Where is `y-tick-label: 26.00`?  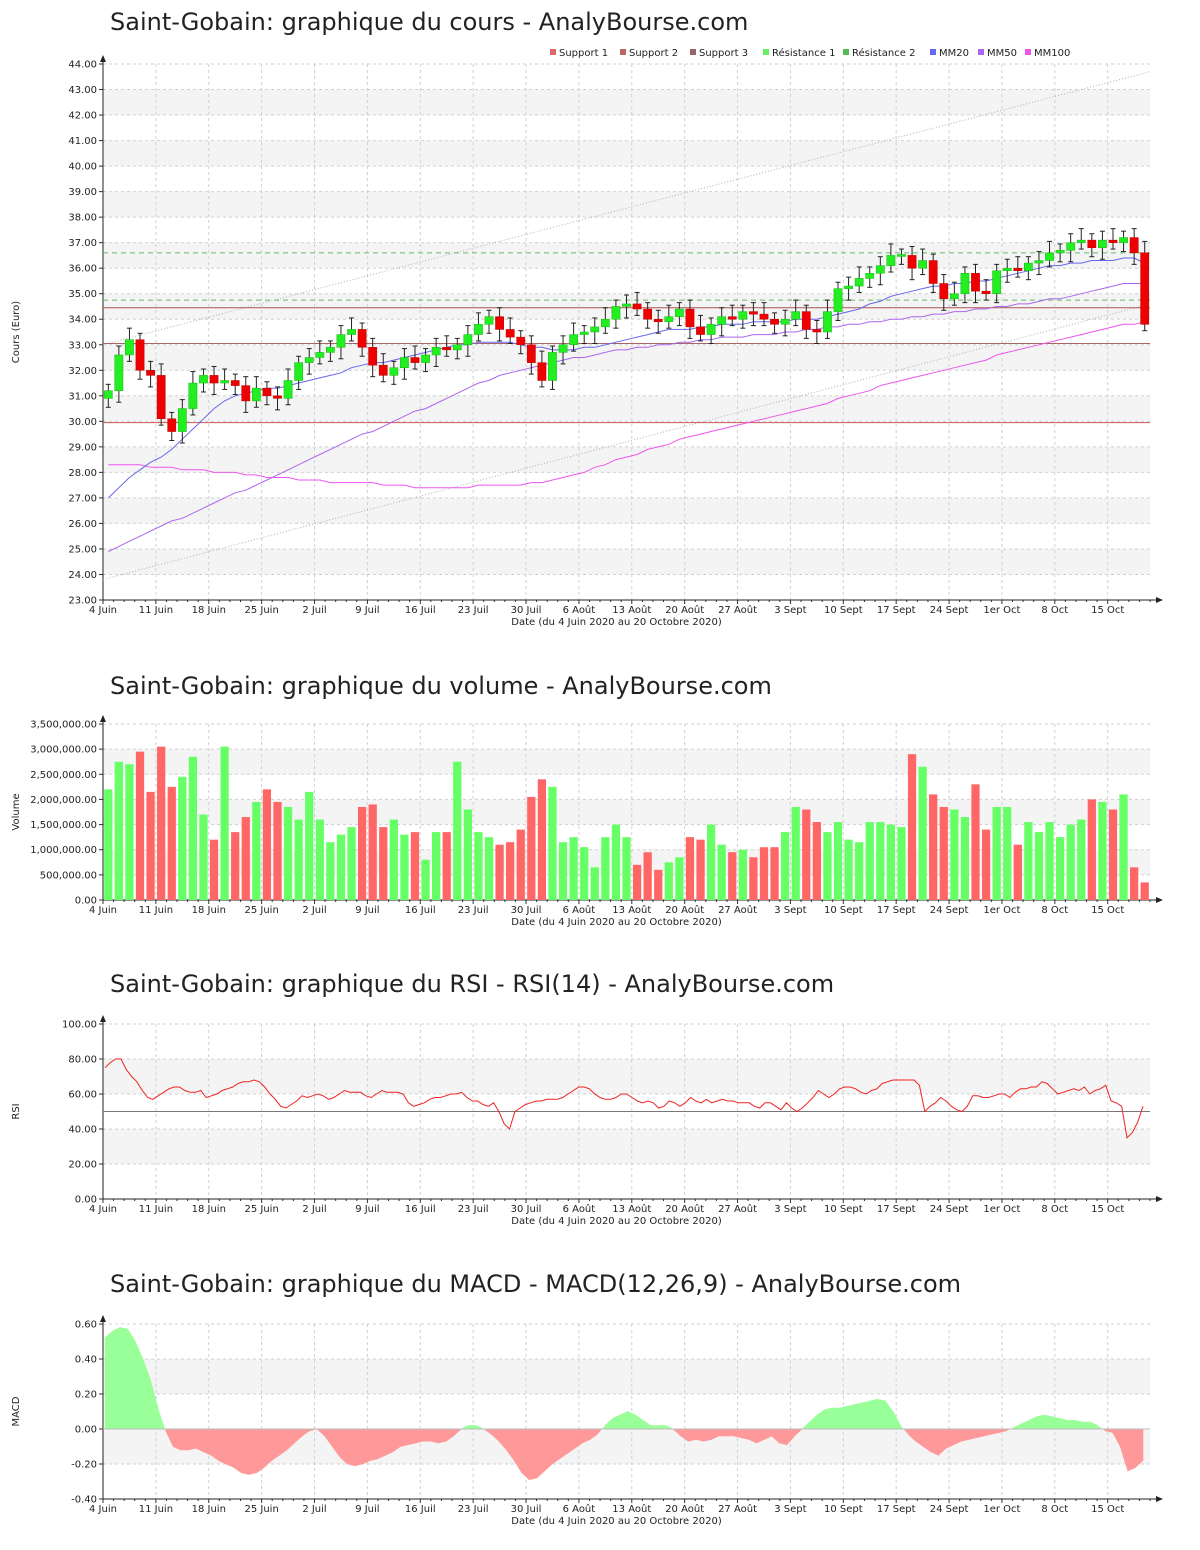 y-tick-label: 26.00 is located at coordinates (82, 524).